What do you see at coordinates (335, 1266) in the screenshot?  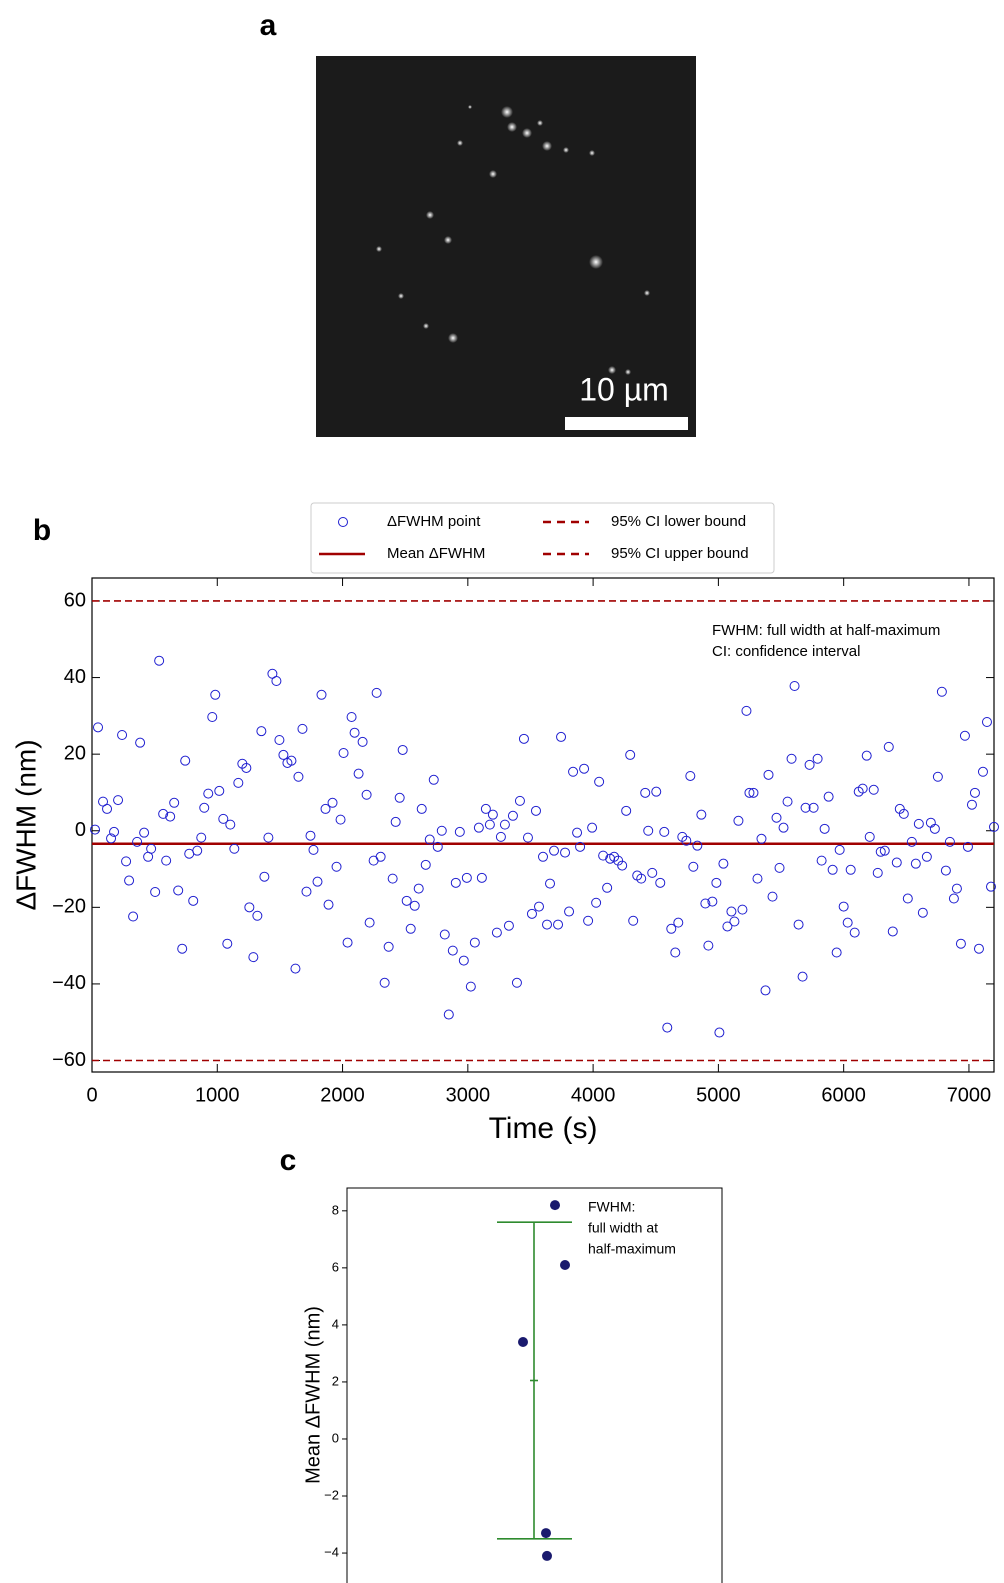 I see `y-tick-label: 6` at bounding box center [335, 1266].